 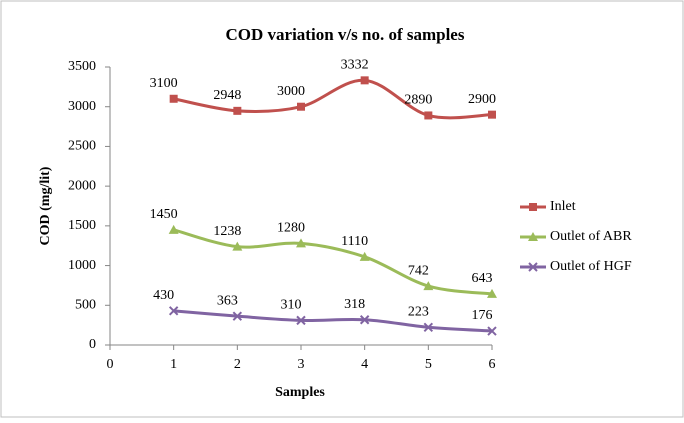 What do you see at coordinates (291, 305) in the screenshot?
I see `data-label: 310` at bounding box center [291, 305].